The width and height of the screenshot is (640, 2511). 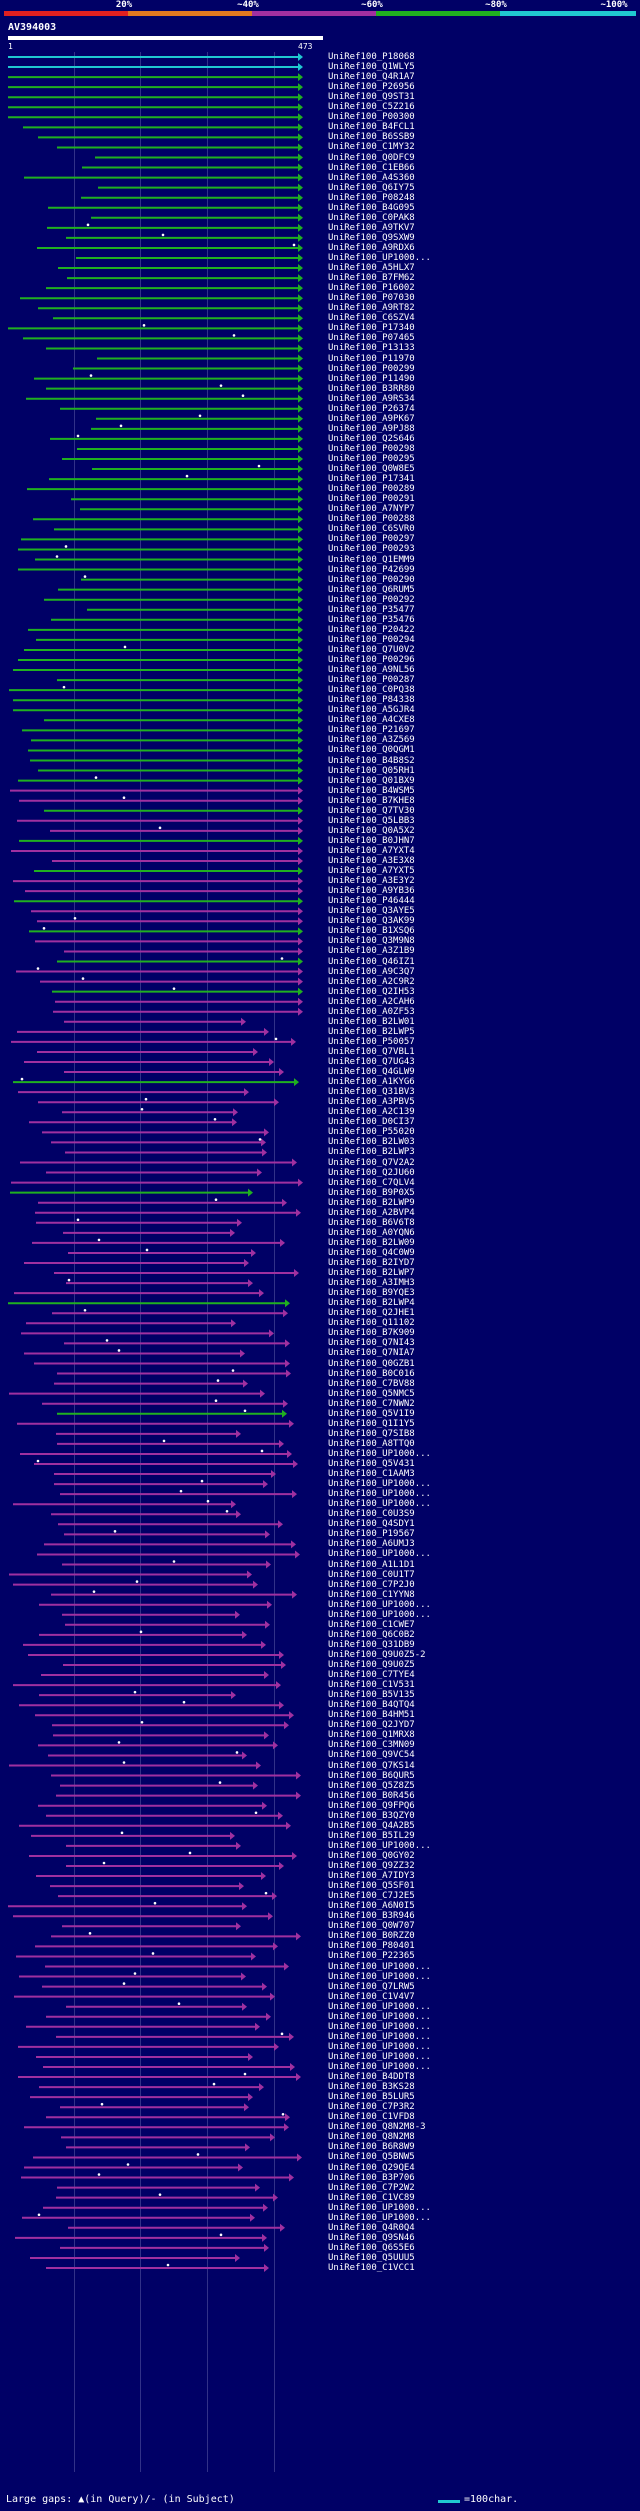 I want to click on hit-link: UniRef100_Q8N2M8, so click(x=371, y=2137).